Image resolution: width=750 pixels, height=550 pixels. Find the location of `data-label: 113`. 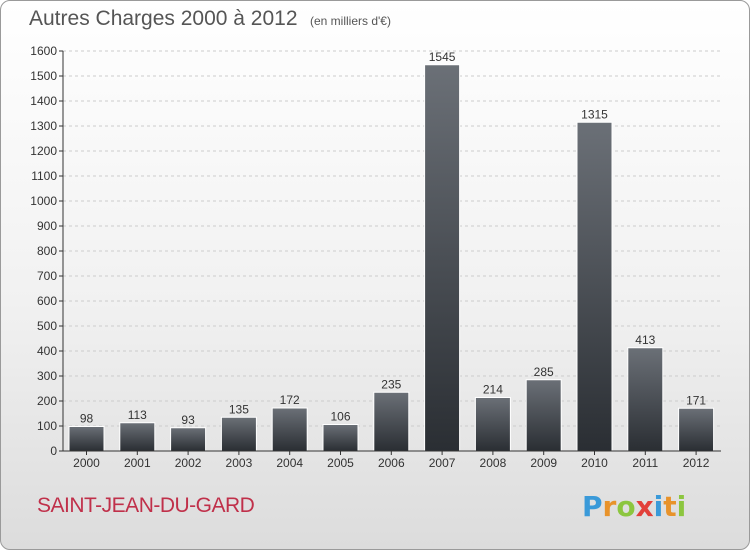

data-label: 113 is located at coordinates (137, 415).